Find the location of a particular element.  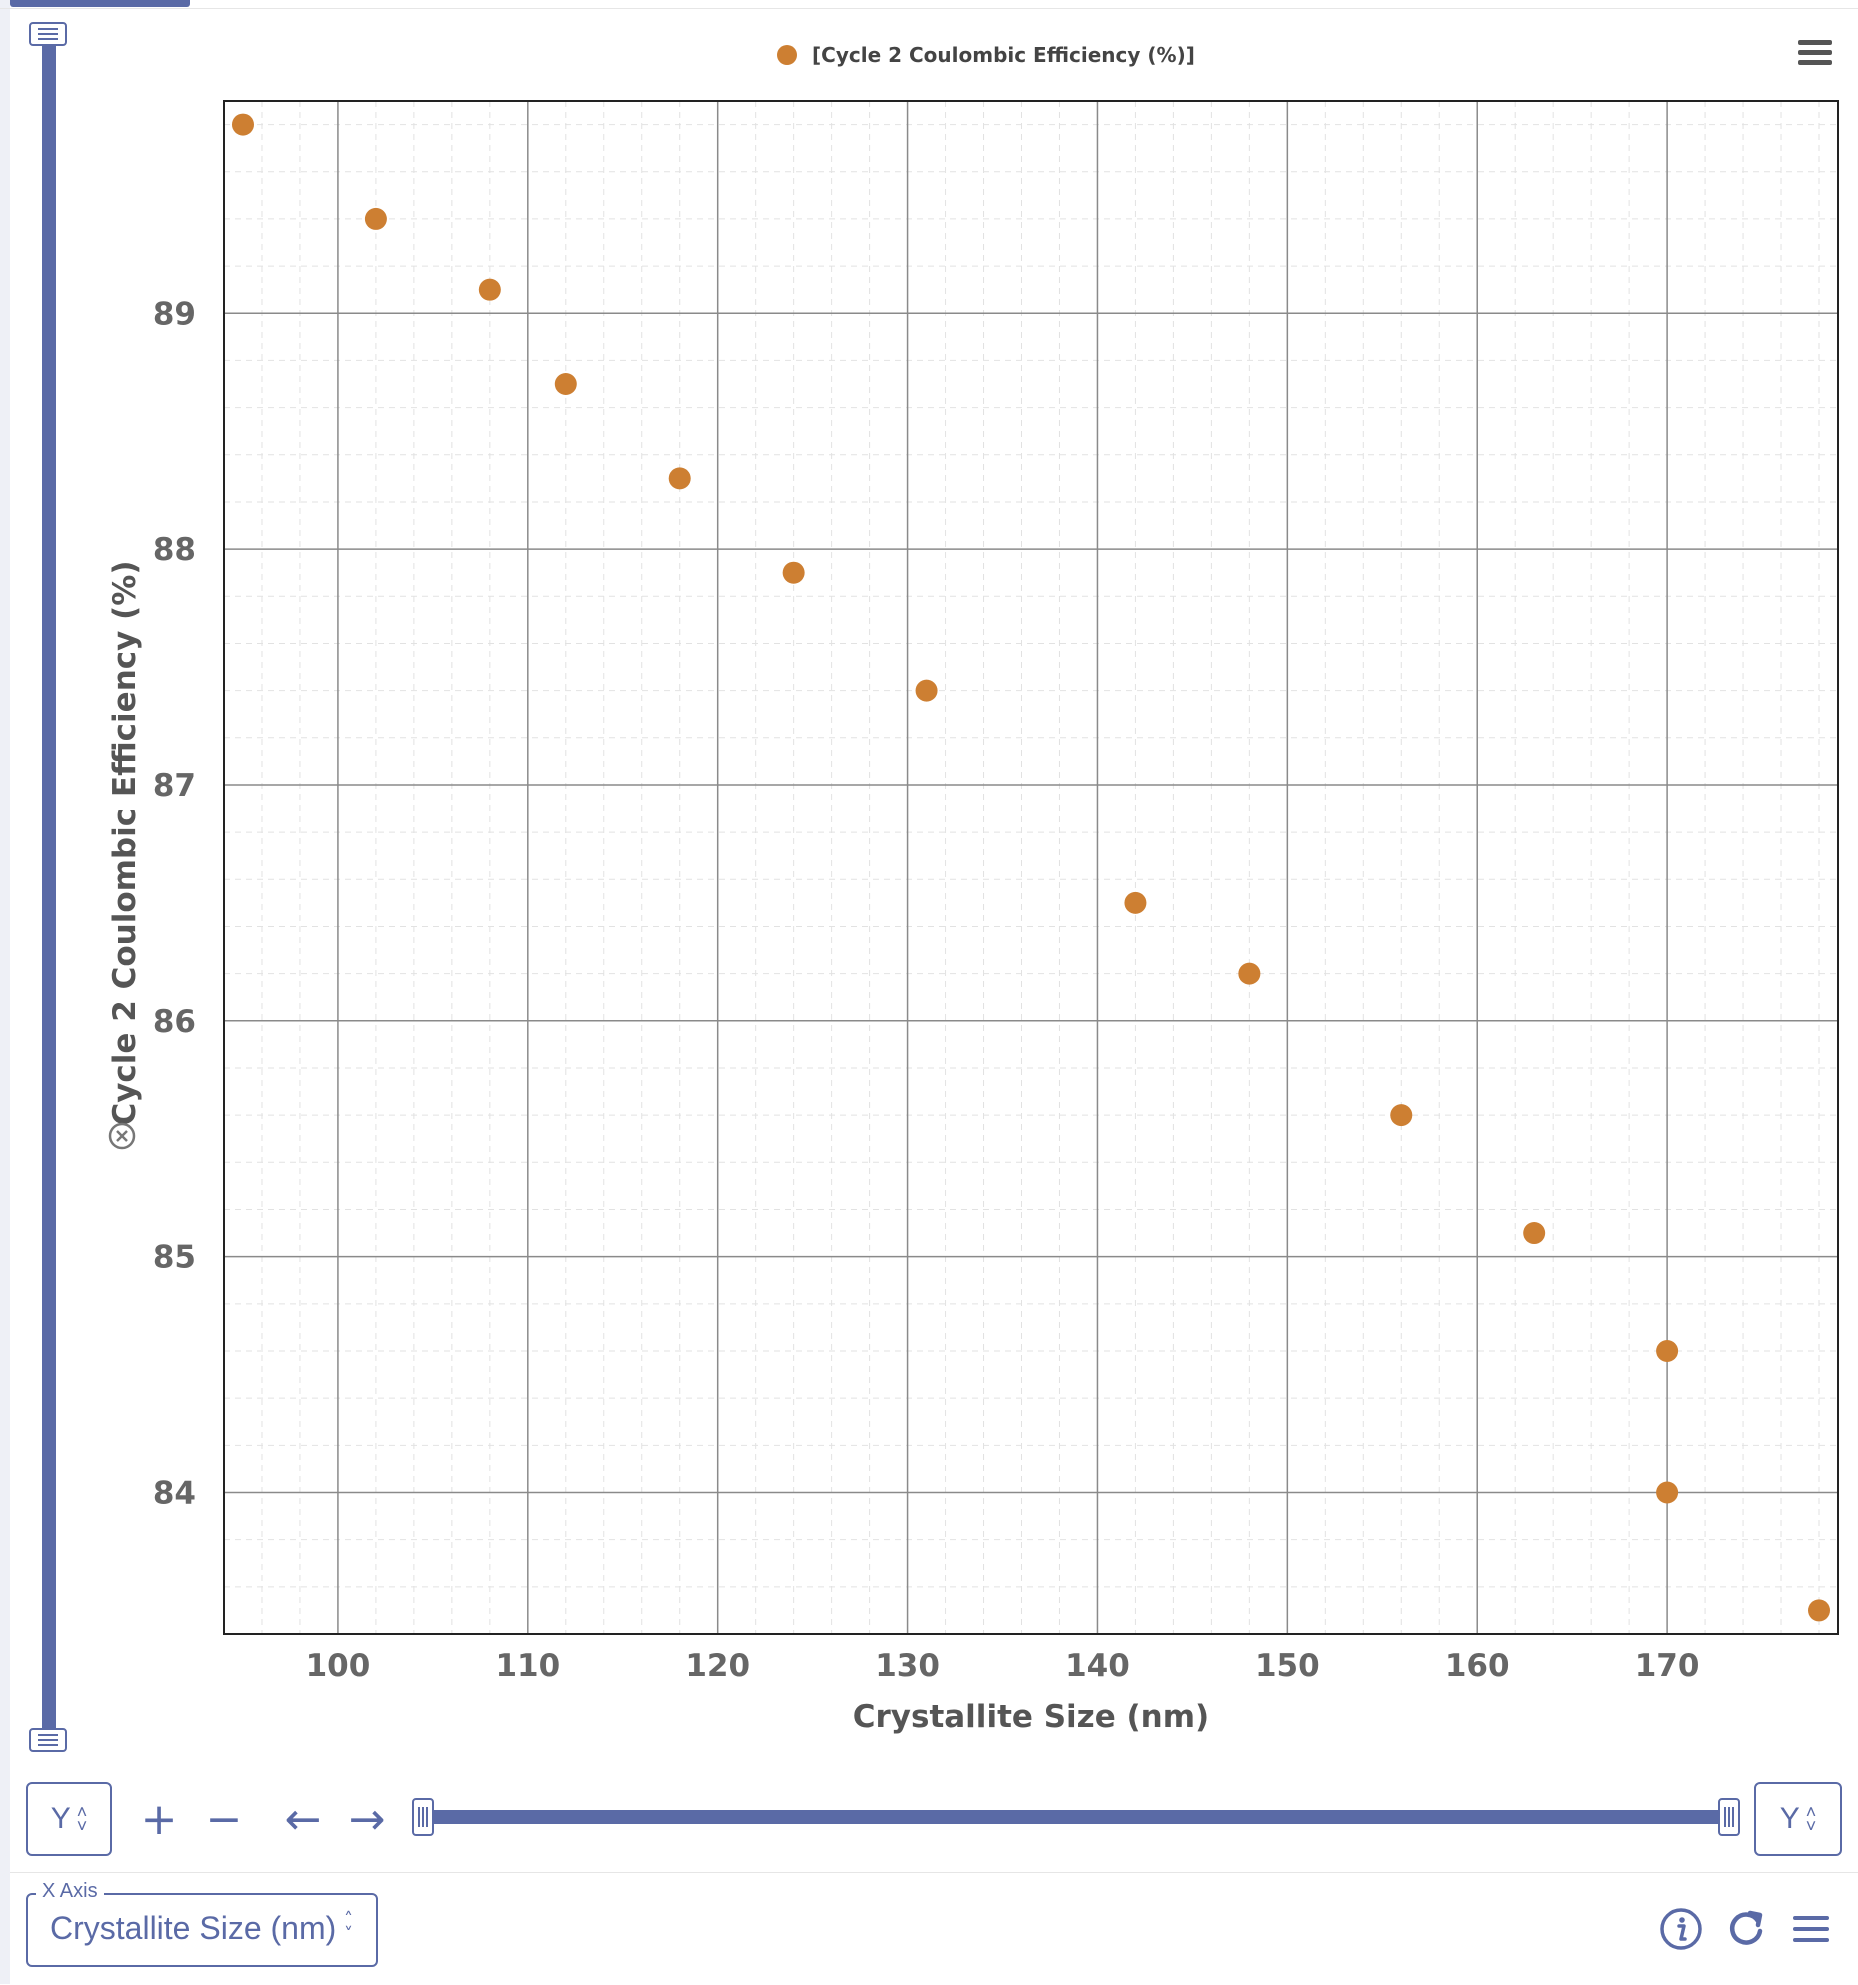

x-tick-labels: 100 110 120 130 140 150 160 170 is located at coordinates (1003, 1666).